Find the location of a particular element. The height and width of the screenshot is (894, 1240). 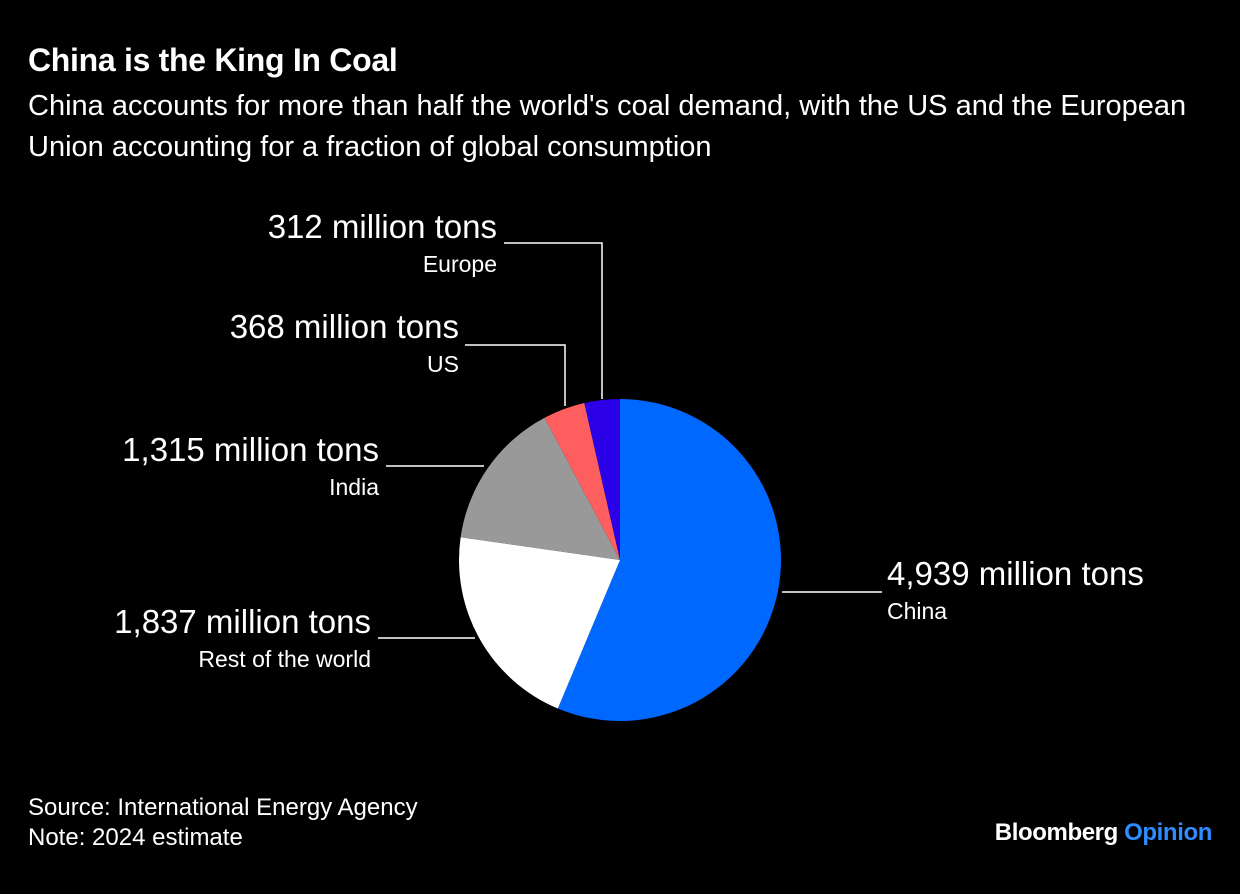

value-label-rest-of-the-world: 1,837 million tons is located at coordinates (242, 621).